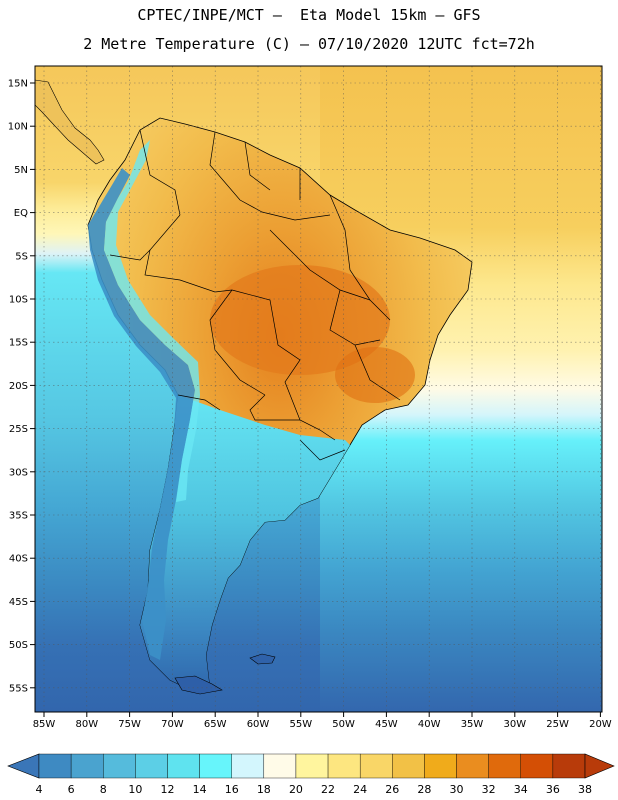  Describe the element at coordinates (18, 688) in the screenshot. I see `lat-label: 55S` at that location.